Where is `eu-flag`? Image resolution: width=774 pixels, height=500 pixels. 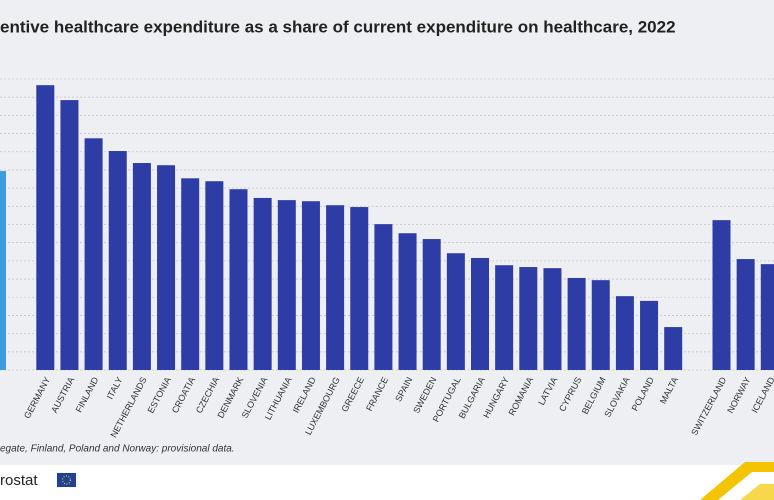
eu-flag is located at coordinates (66, 480).